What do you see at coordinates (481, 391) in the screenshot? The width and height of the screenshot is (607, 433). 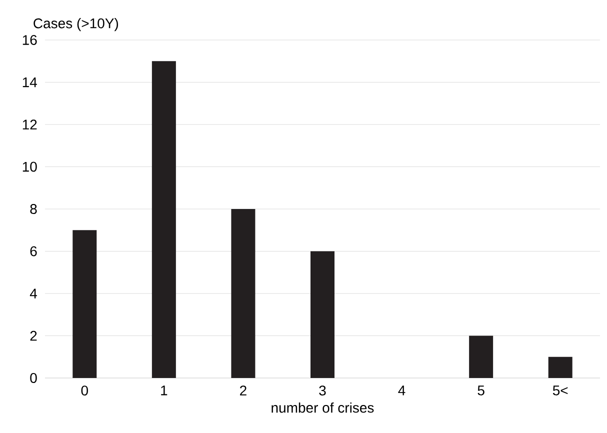 I see `x-tick-label: 5` at bounding box center [481, 391].